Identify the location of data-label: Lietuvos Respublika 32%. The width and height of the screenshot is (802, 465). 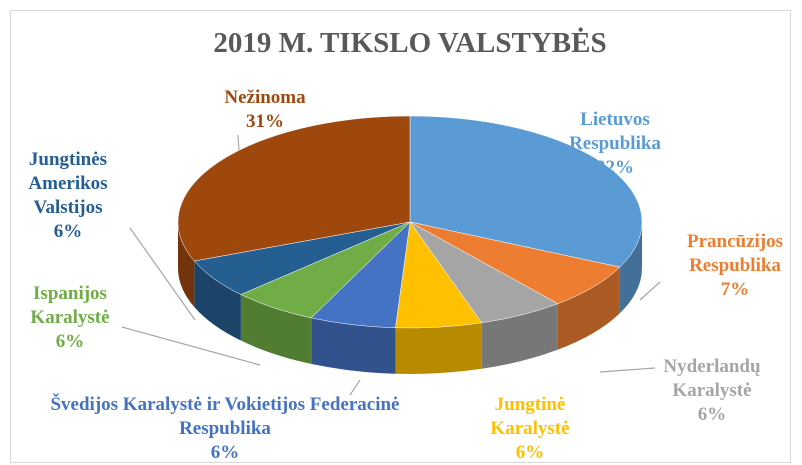
(615, 144).